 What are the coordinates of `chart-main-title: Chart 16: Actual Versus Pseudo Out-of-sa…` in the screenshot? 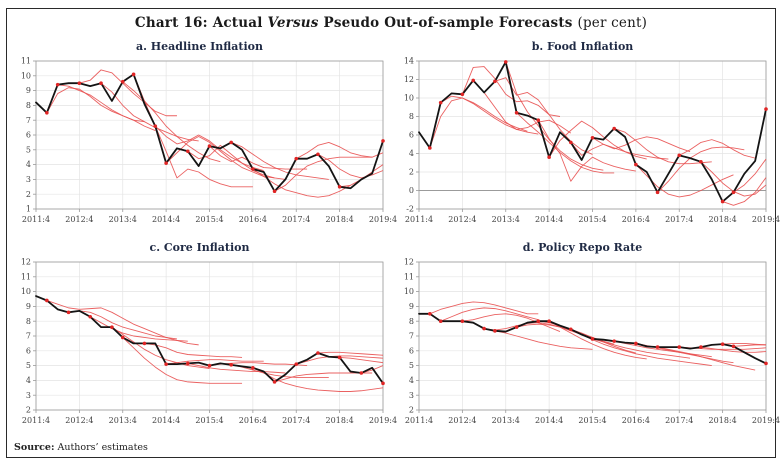 It's located at (391, 23).